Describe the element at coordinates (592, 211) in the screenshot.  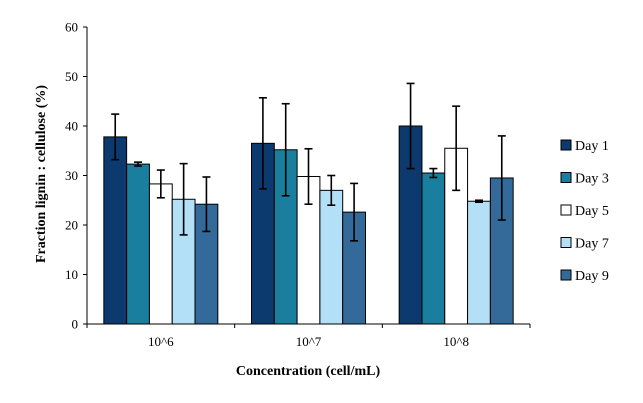
I see `legend-label: Day 5` at that location.